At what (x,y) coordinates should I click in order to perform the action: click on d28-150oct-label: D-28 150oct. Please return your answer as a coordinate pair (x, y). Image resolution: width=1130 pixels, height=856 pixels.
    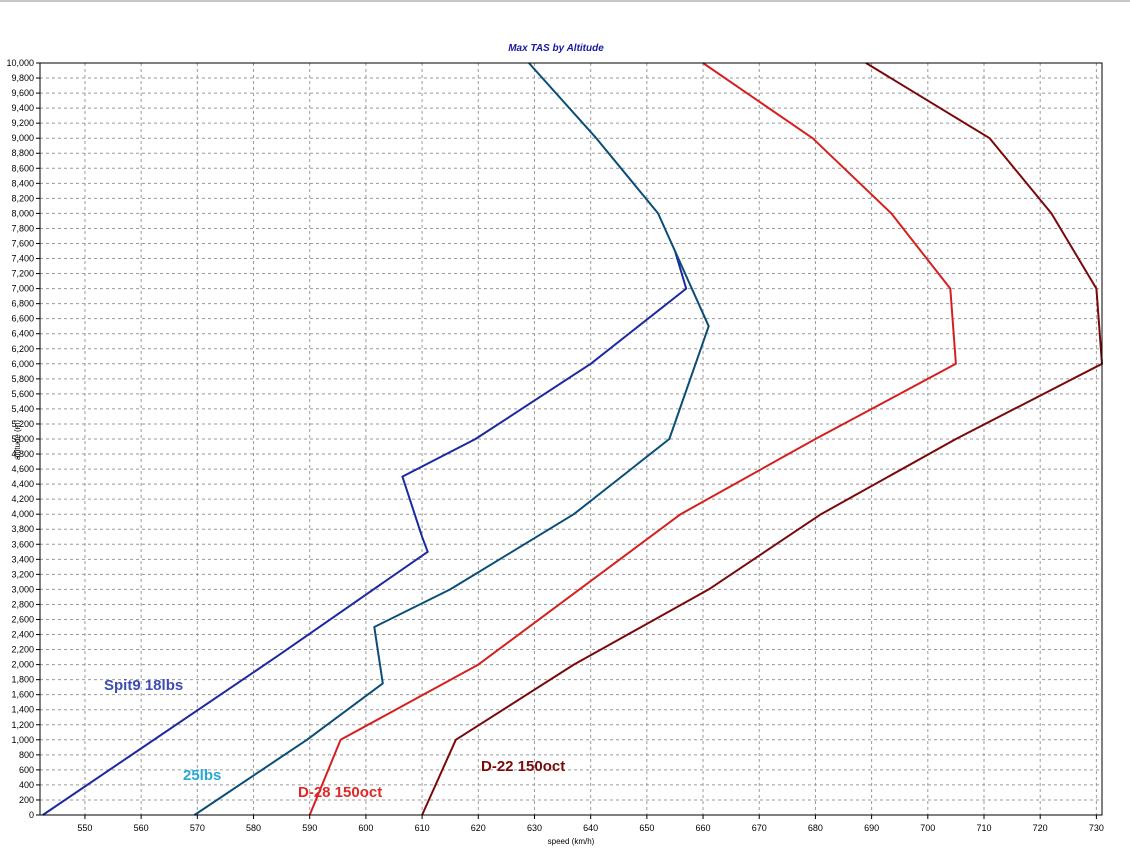
    Looking at the image, I should click on (340, 792).